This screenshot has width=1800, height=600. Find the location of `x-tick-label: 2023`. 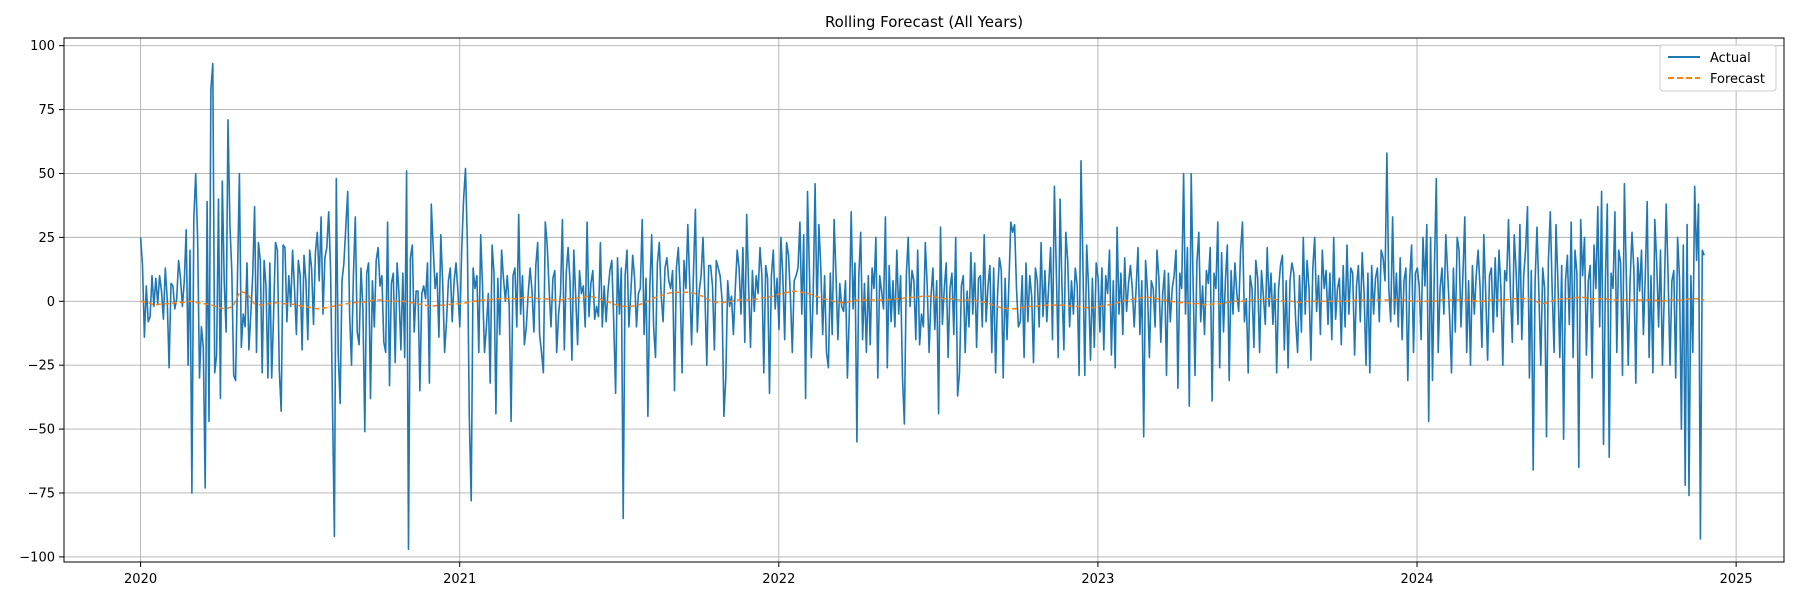

x-tick-label: 2023 is located at coordinates (1097, 579).